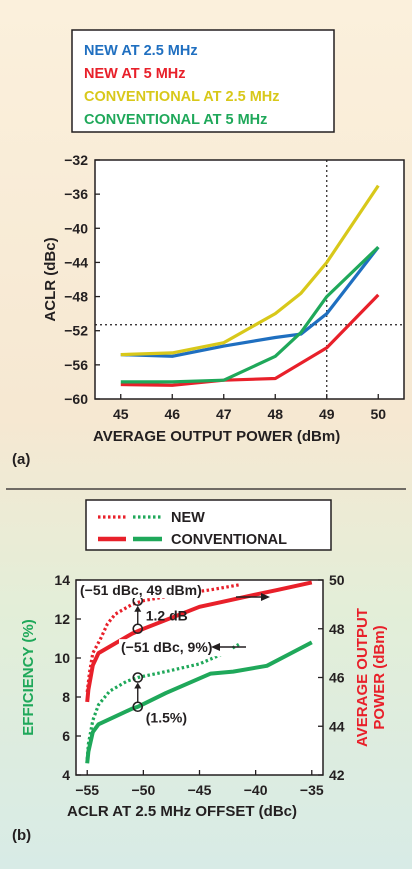 The height and width of the screenshot is (869, 412). What do you see at coordinates (215, 647) in the screenshot?
I see `arrow-left-axis-head` at bounding box center [215, 647].